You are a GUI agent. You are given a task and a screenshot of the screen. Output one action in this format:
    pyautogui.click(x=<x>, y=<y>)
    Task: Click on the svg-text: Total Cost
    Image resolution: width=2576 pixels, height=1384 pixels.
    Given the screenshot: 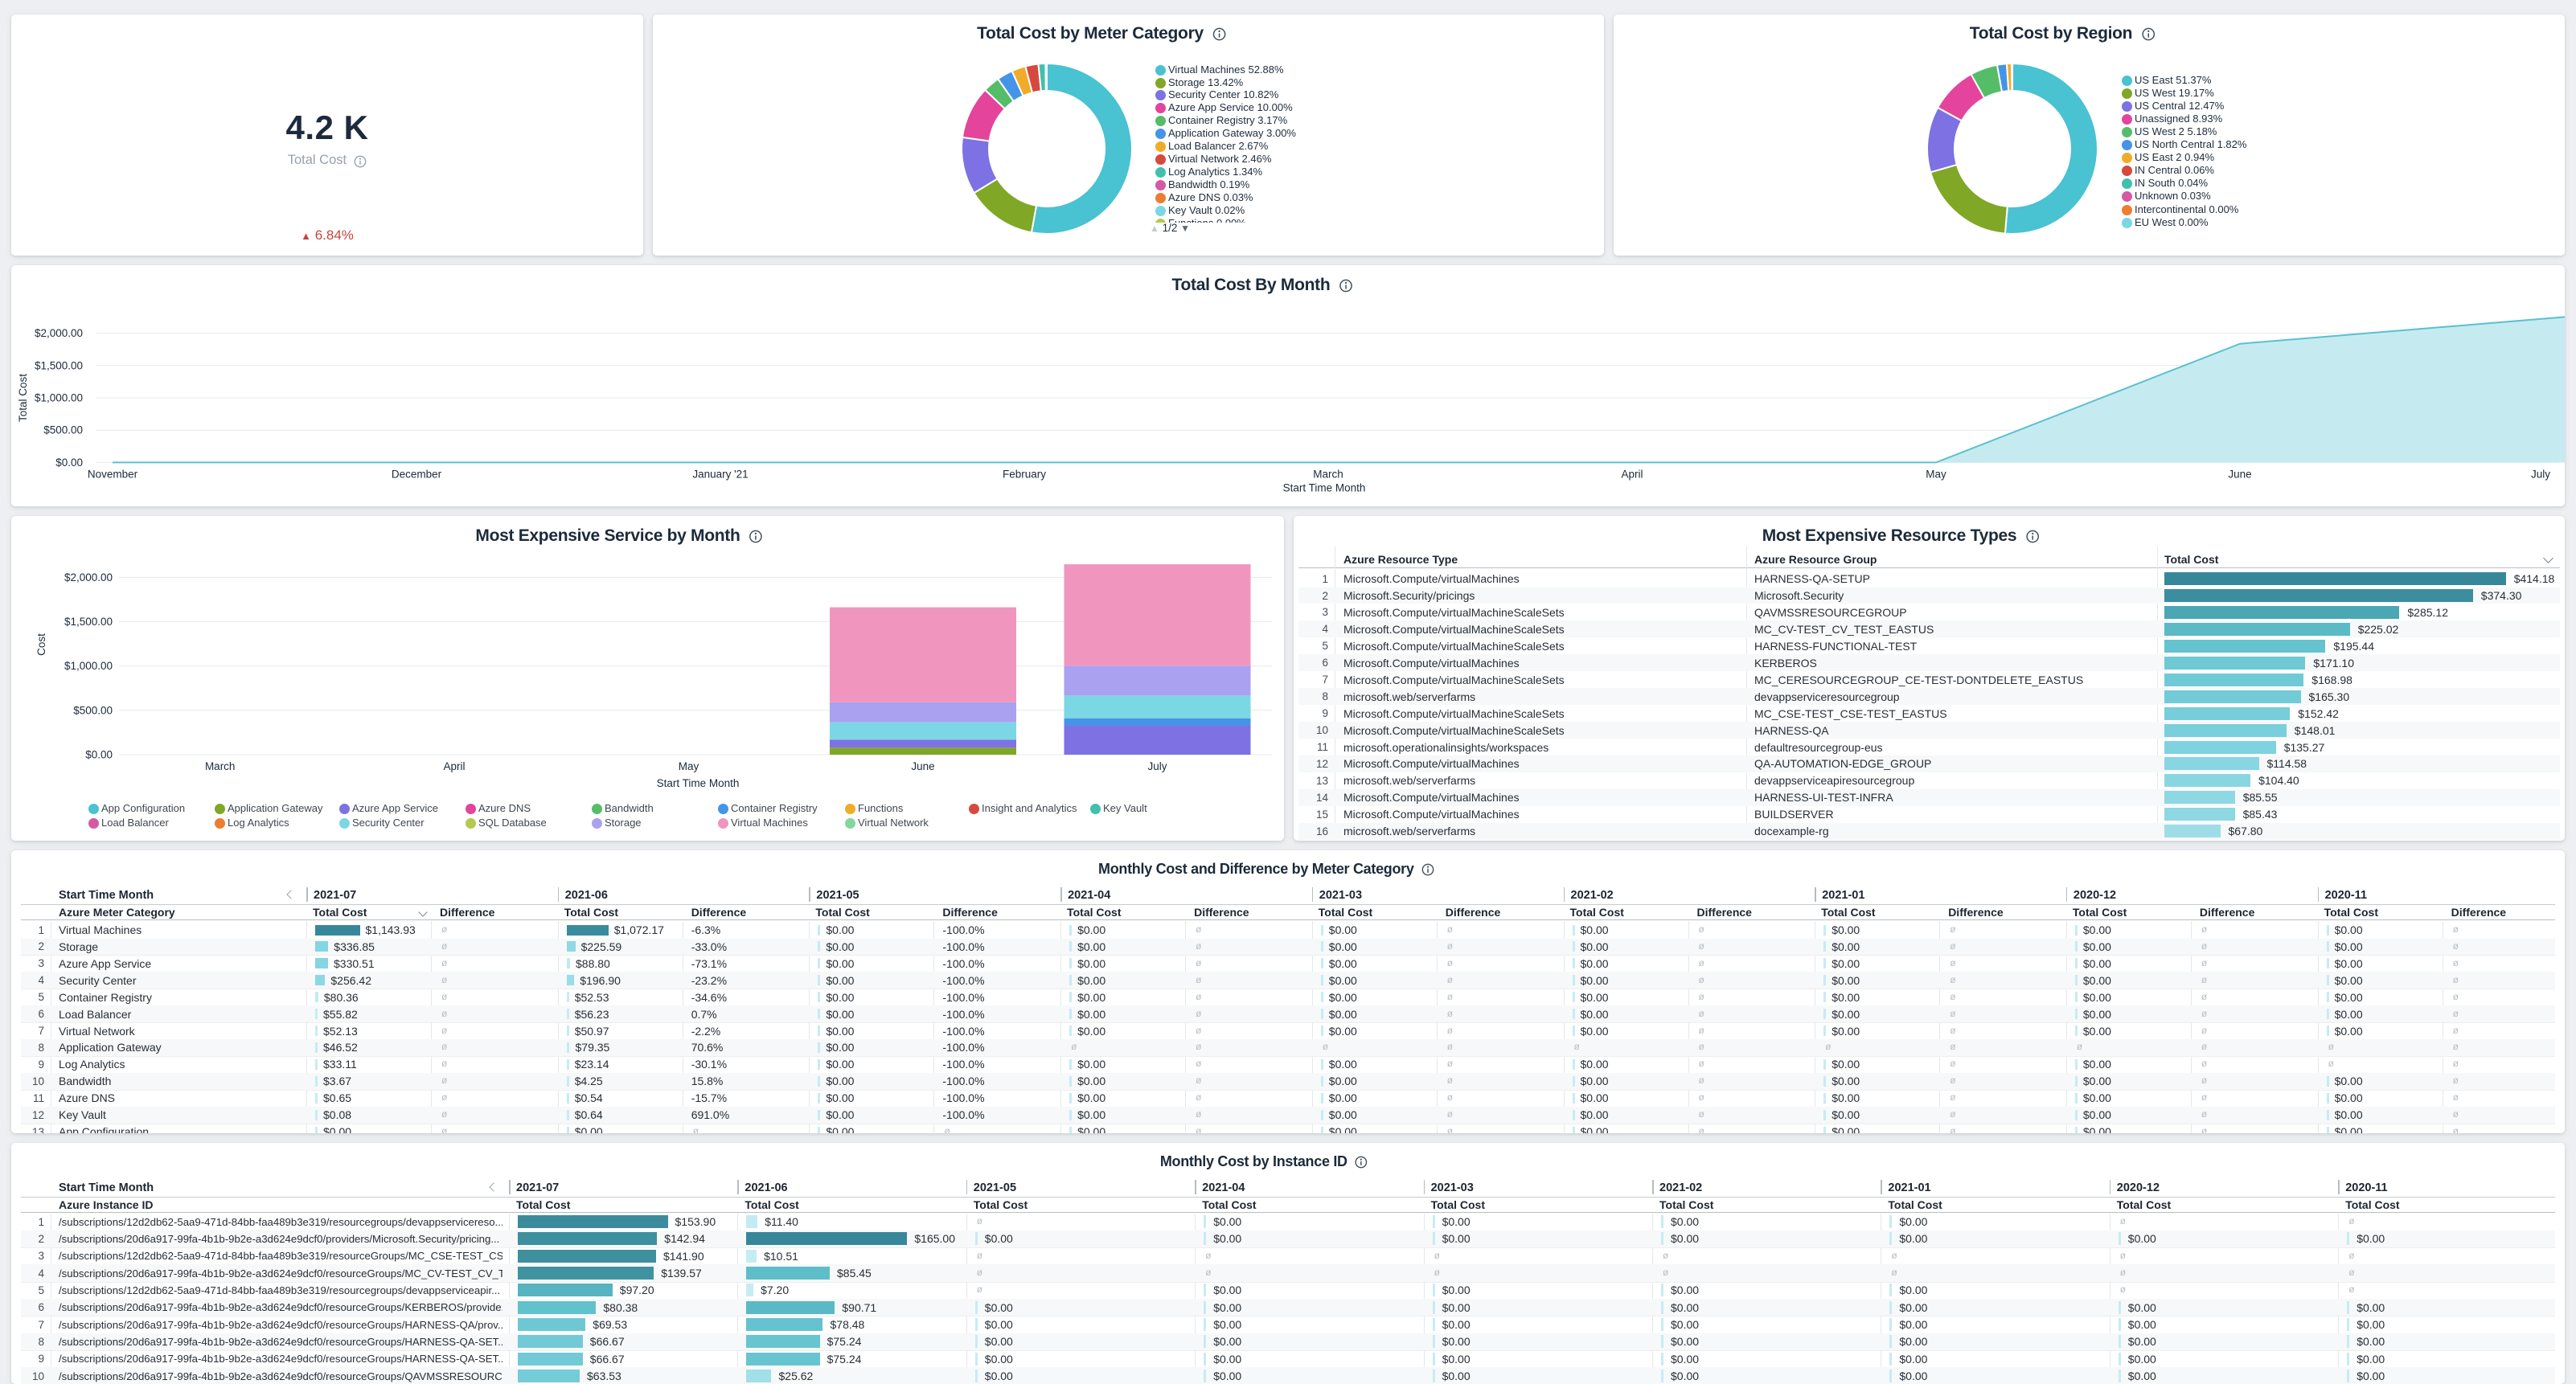 What is the action you would take?
    pyautogui.click(x=23, y=398)
    